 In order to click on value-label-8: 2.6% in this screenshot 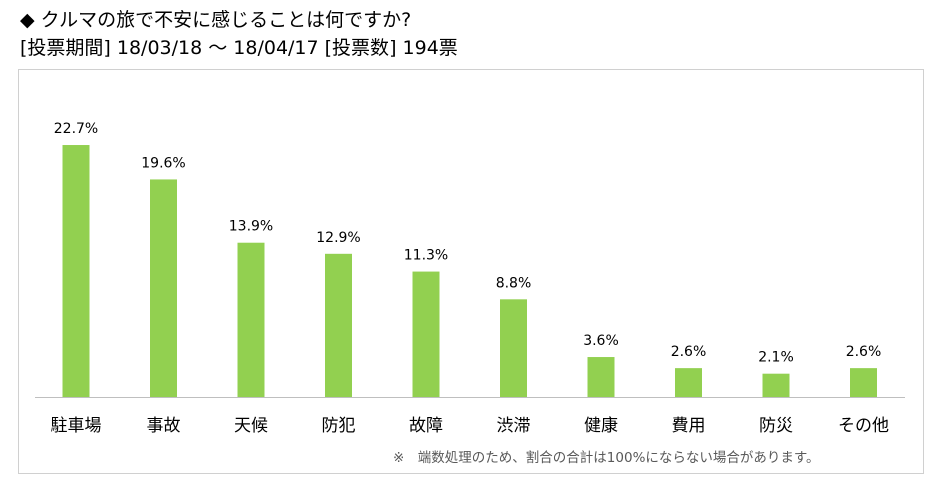, I will do `click(689, 352)`.